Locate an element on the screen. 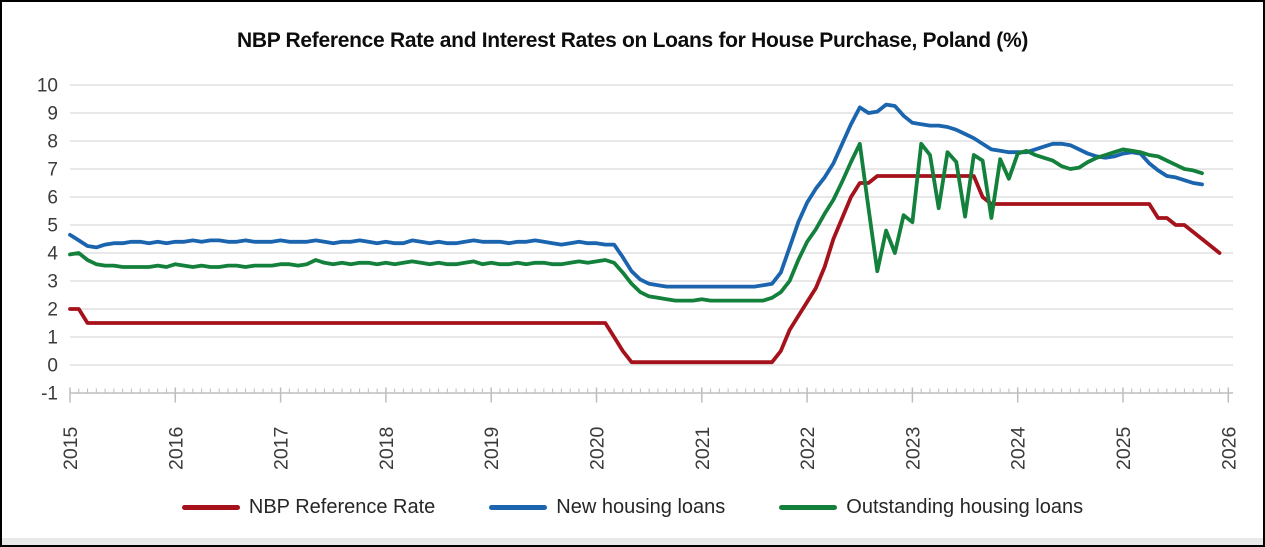 This screenshot has width=1265, height=547. y-axis-tick-label: 4 is located at coordinates (52, 254).